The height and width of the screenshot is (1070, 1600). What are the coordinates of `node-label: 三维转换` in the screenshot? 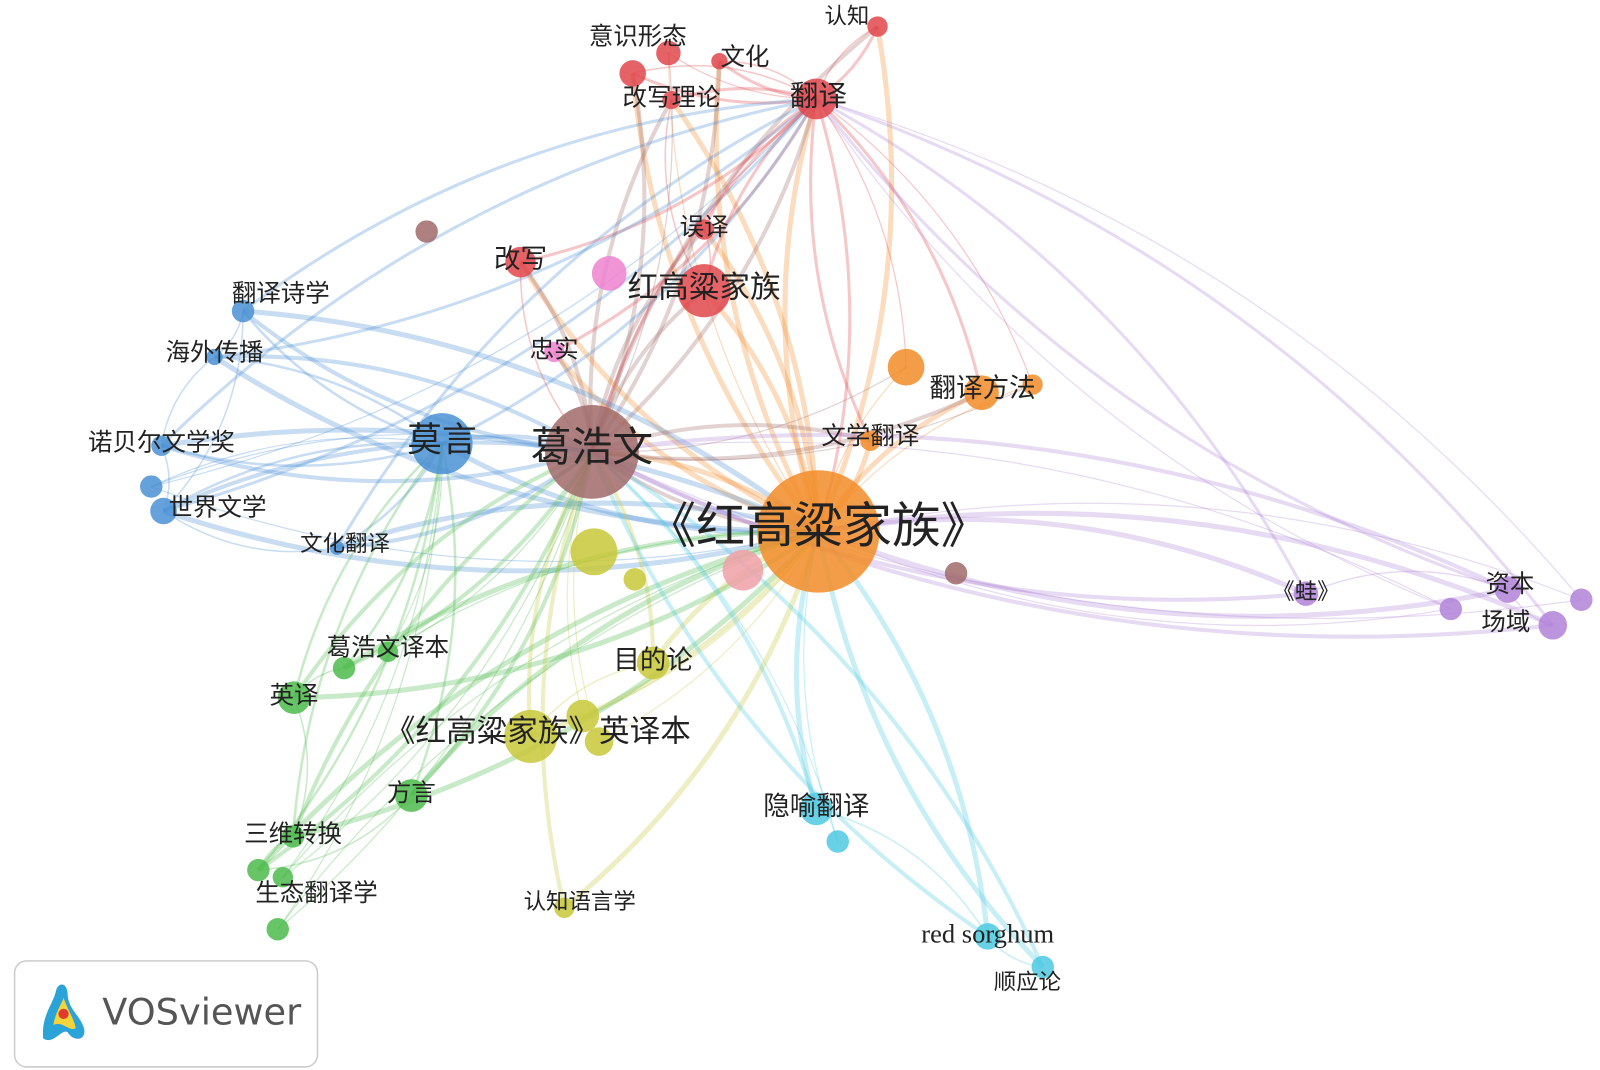 It's located at (293, 834).